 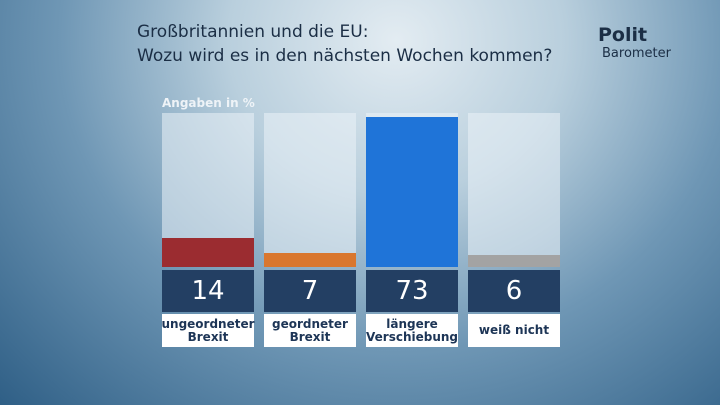 What do you see at coordinates (208, 291) in the screenshot?
I see `value-label: 14` at bounding box center [208, 291].